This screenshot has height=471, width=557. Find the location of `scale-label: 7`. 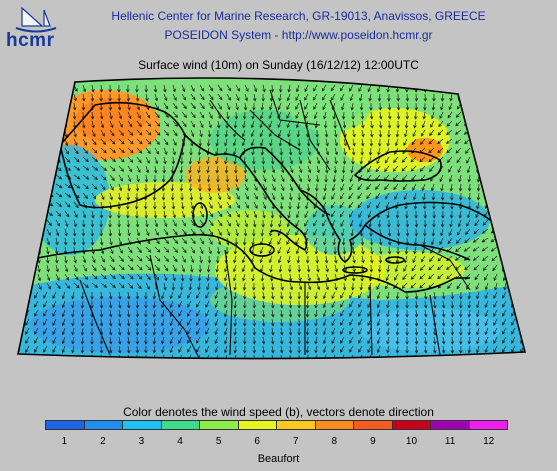

scale-label: 7 is located at coordinates (295, 441).